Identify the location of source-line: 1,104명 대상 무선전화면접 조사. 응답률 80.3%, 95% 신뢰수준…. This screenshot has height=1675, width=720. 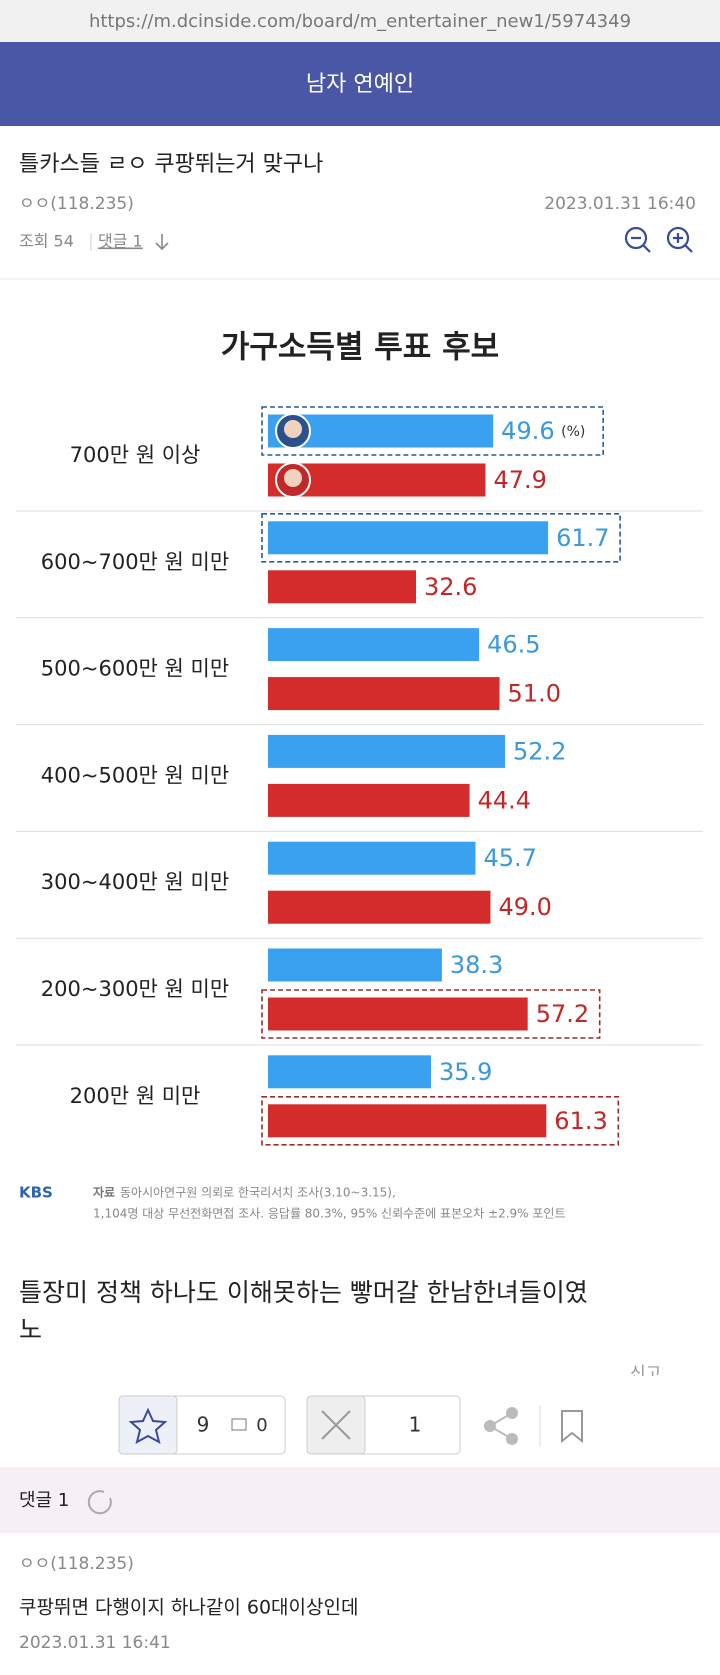
(329, 1214).